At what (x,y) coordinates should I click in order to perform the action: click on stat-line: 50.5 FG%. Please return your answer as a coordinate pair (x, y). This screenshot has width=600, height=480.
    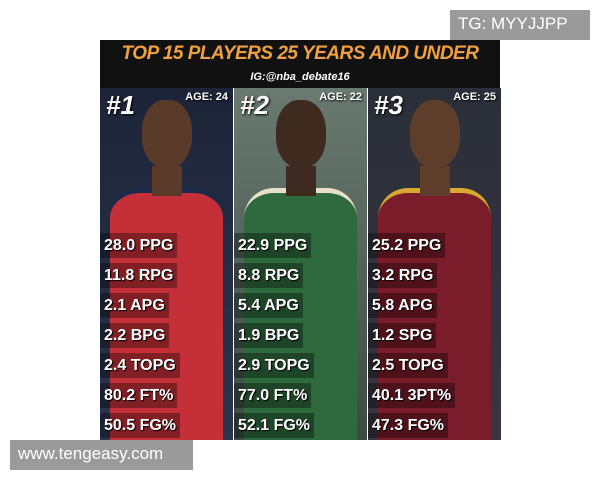
    Looking at the image, I should click on (140, 425).